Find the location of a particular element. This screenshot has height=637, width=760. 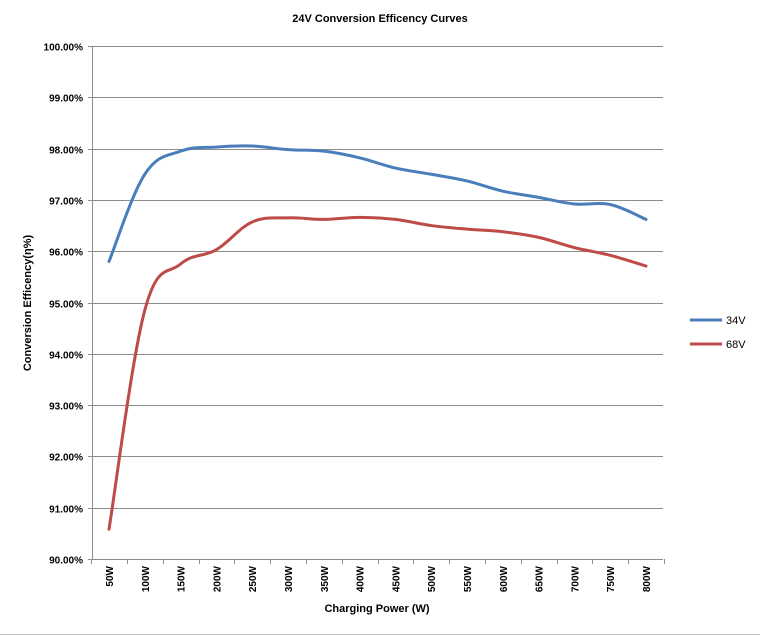

y-tick-label: 91.00% is located at coordinates (66, 510).